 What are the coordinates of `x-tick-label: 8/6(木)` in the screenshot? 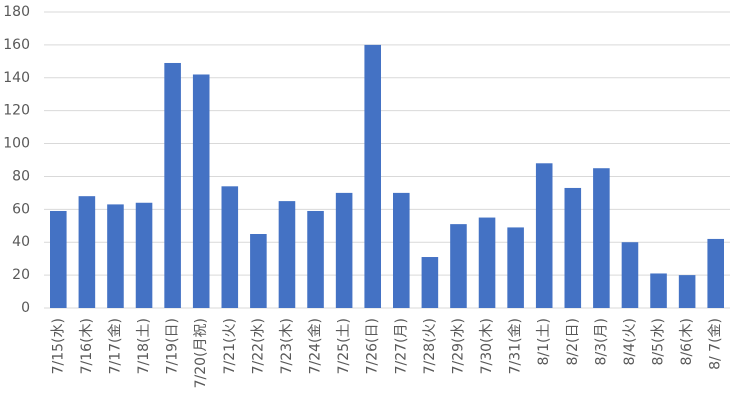 It's located at (687, 341).